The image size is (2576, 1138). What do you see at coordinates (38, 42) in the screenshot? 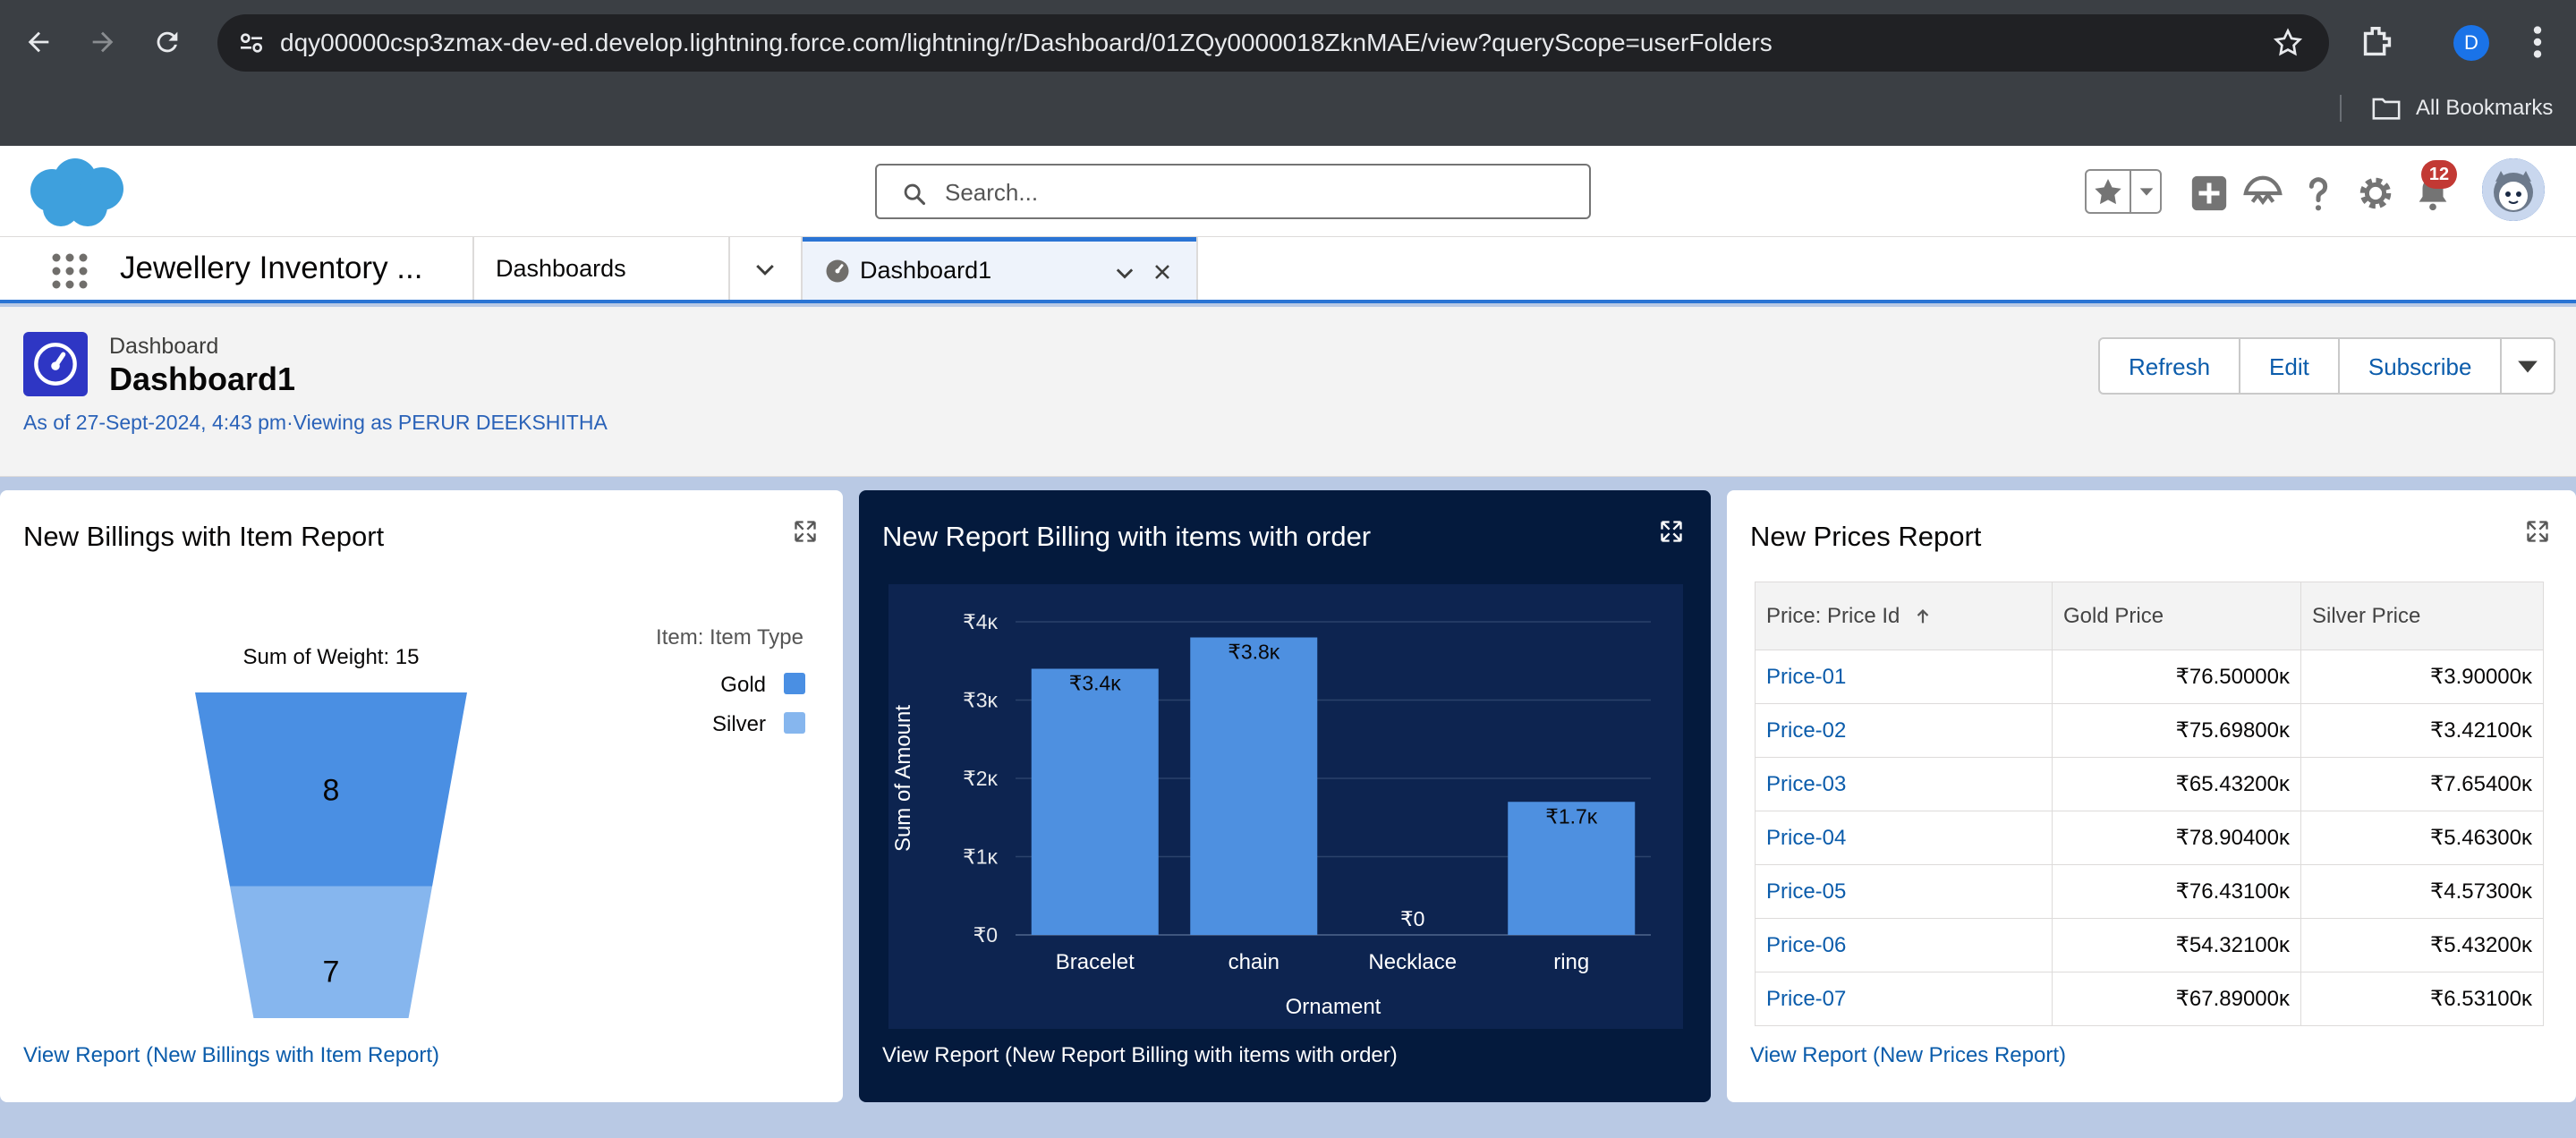
I see `back-icon` at bounding box center [38, 42].